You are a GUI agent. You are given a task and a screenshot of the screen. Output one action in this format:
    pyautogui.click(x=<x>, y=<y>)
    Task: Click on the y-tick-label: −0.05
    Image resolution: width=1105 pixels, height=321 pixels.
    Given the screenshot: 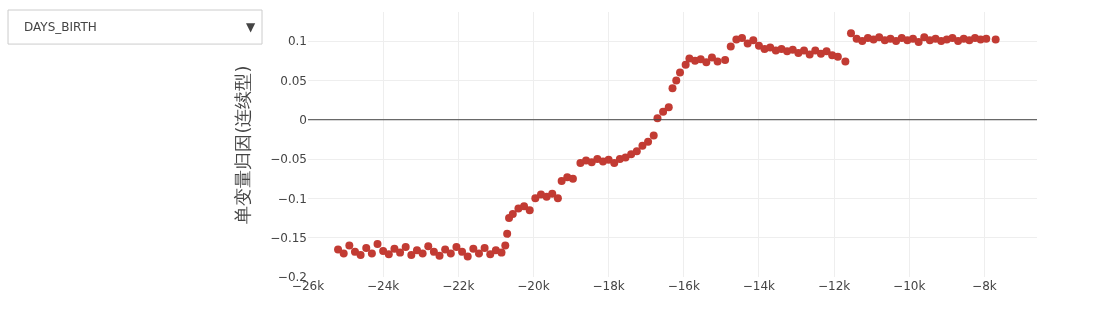 What is the action you would take?
    pyautogui.click(x=288, y=159)
    